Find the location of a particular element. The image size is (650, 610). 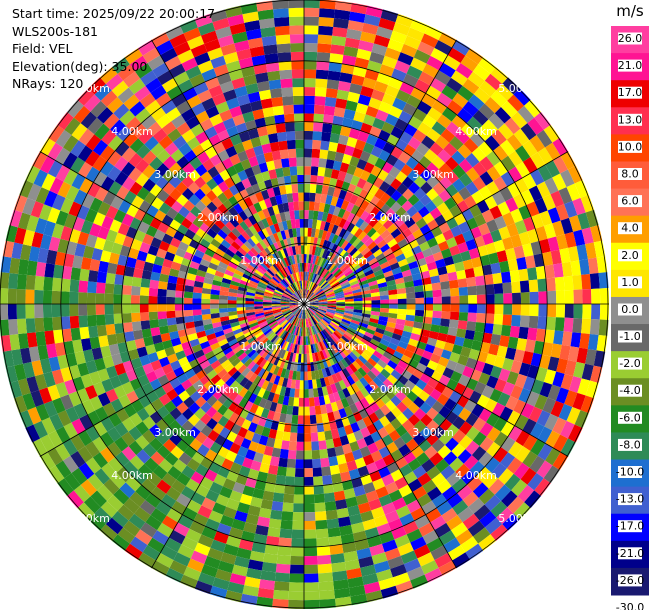

range-ring-label: 3.00km is located at coordinates (175, 174).